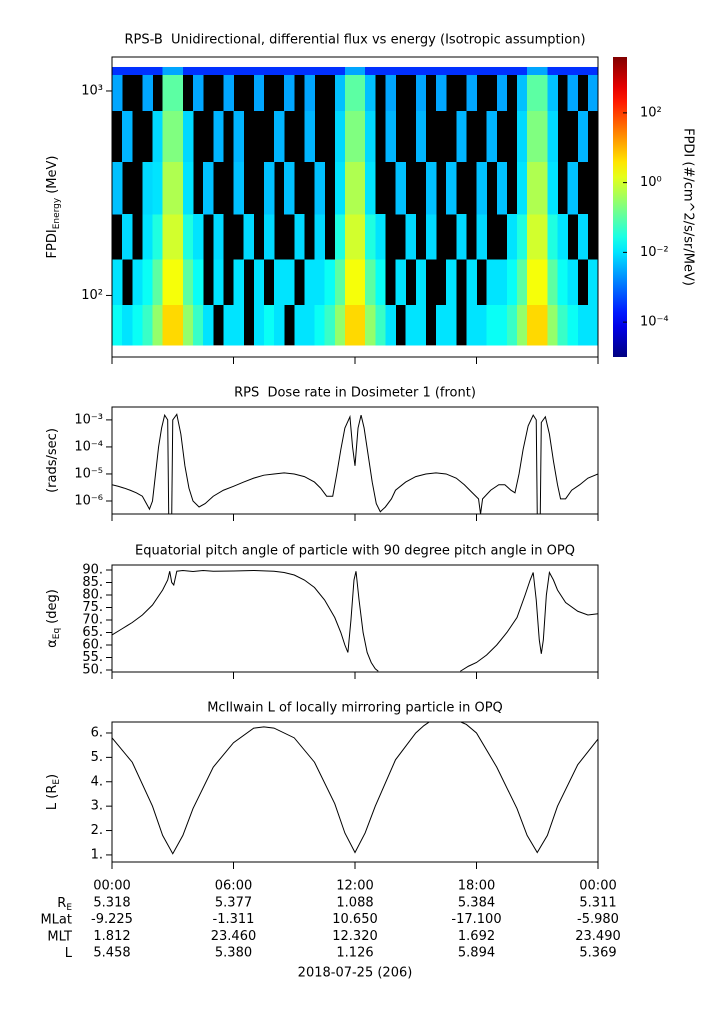 The image size is (725, 1019). I want to click on ephemeris-value: 5.380, so click(233, 953).